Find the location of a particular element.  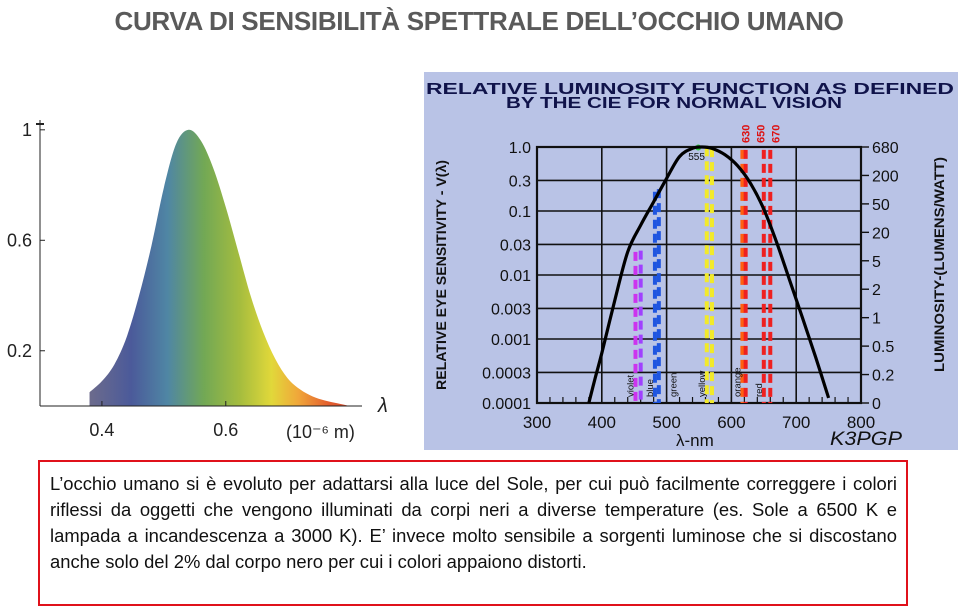

color-band-label: red is located at coordinates (759, 390).